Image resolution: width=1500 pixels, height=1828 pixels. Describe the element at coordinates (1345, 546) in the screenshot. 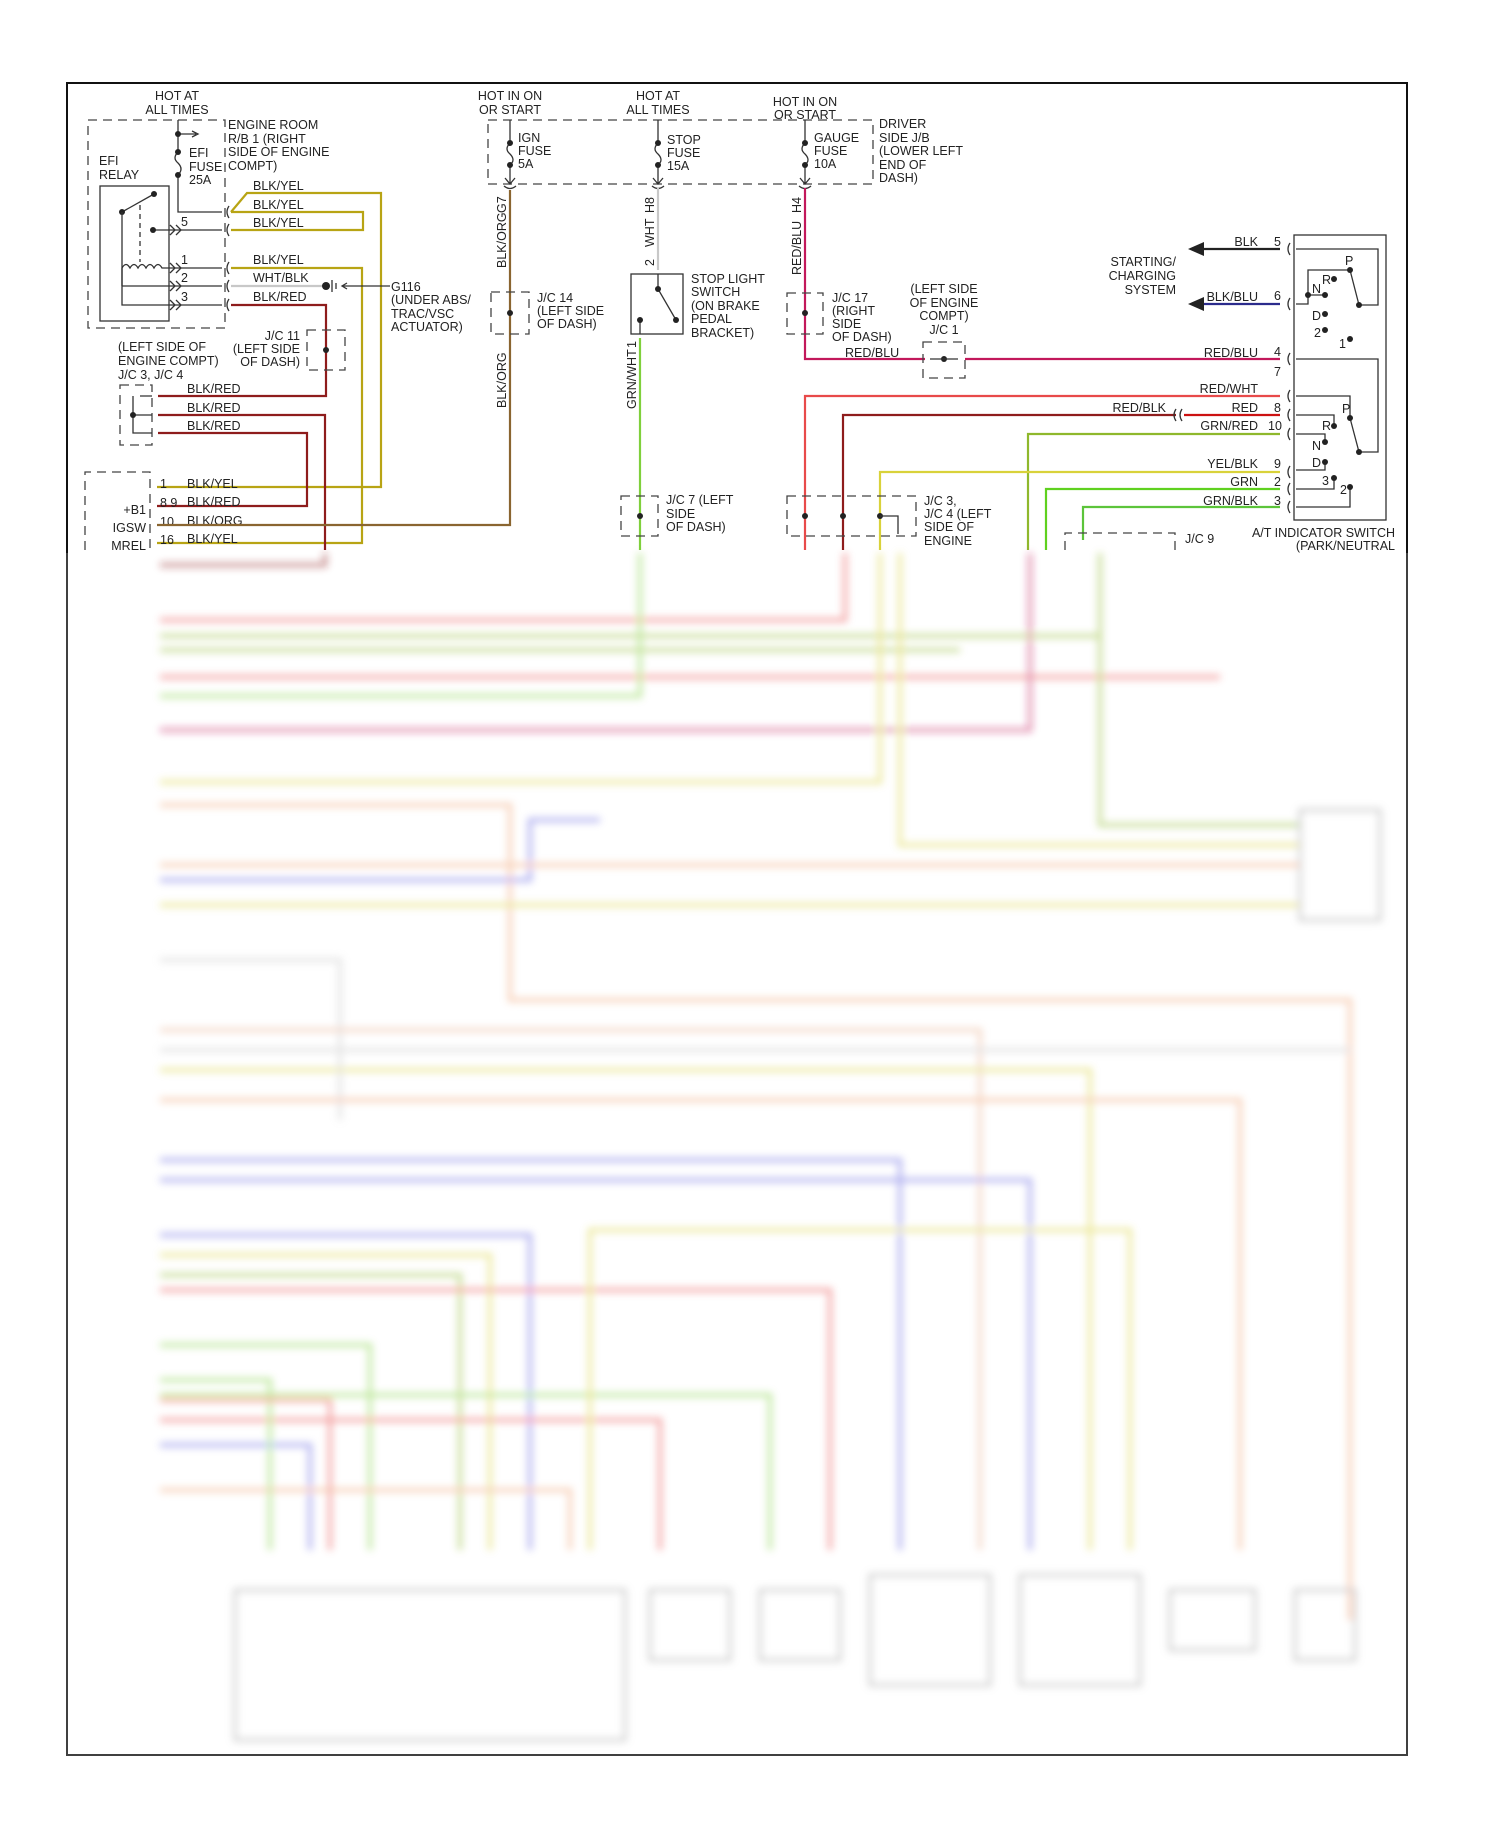

I see `at-switch-label: (PARK/NEUTRAL` at that location.